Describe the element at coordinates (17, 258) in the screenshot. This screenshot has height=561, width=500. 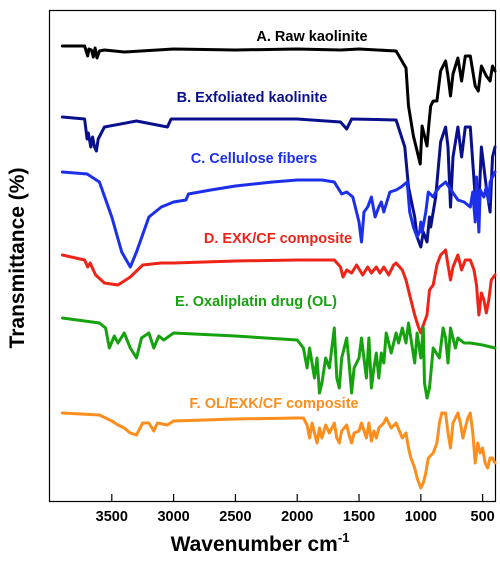
I see `y-axis-title: Transmittance (%)` at that location.